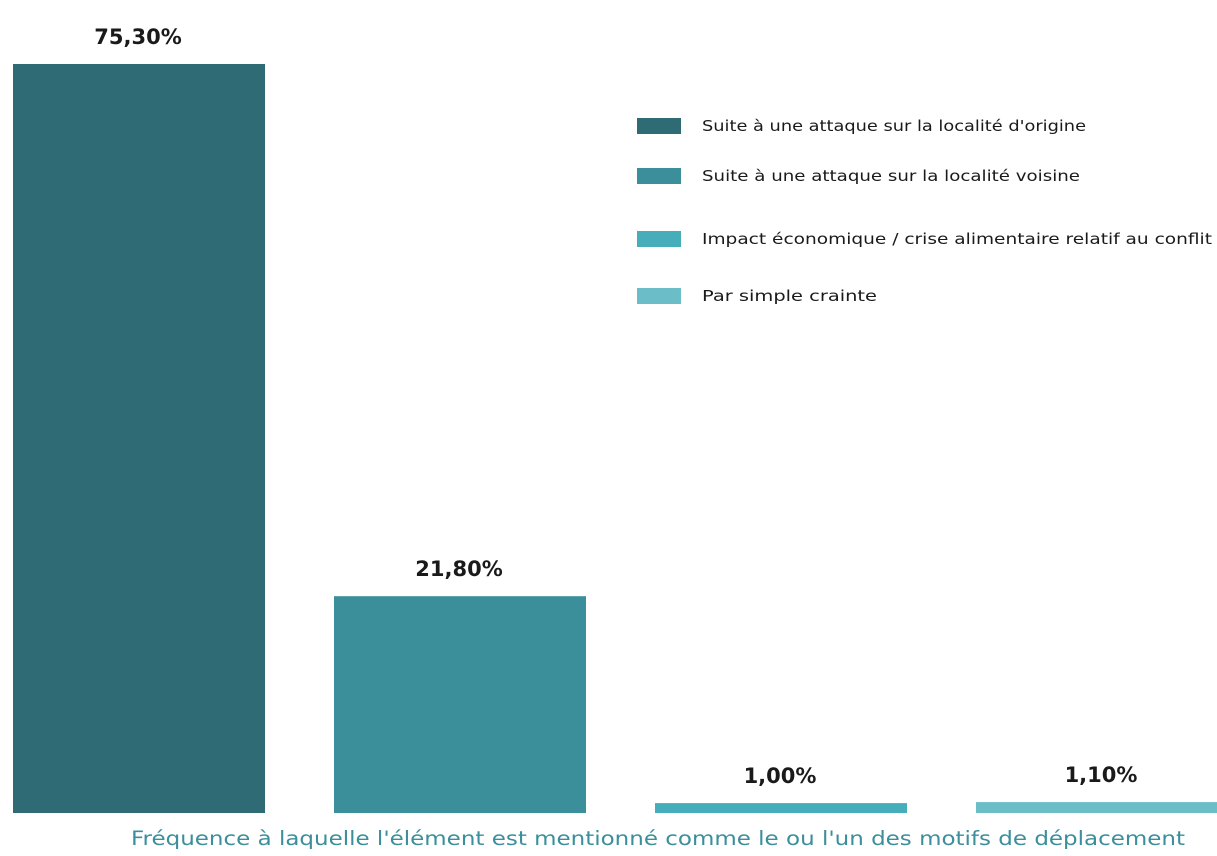 This screenshot has height=856, width=1217. I want to click on value-label-2: 21,80%, so click(458, 569).